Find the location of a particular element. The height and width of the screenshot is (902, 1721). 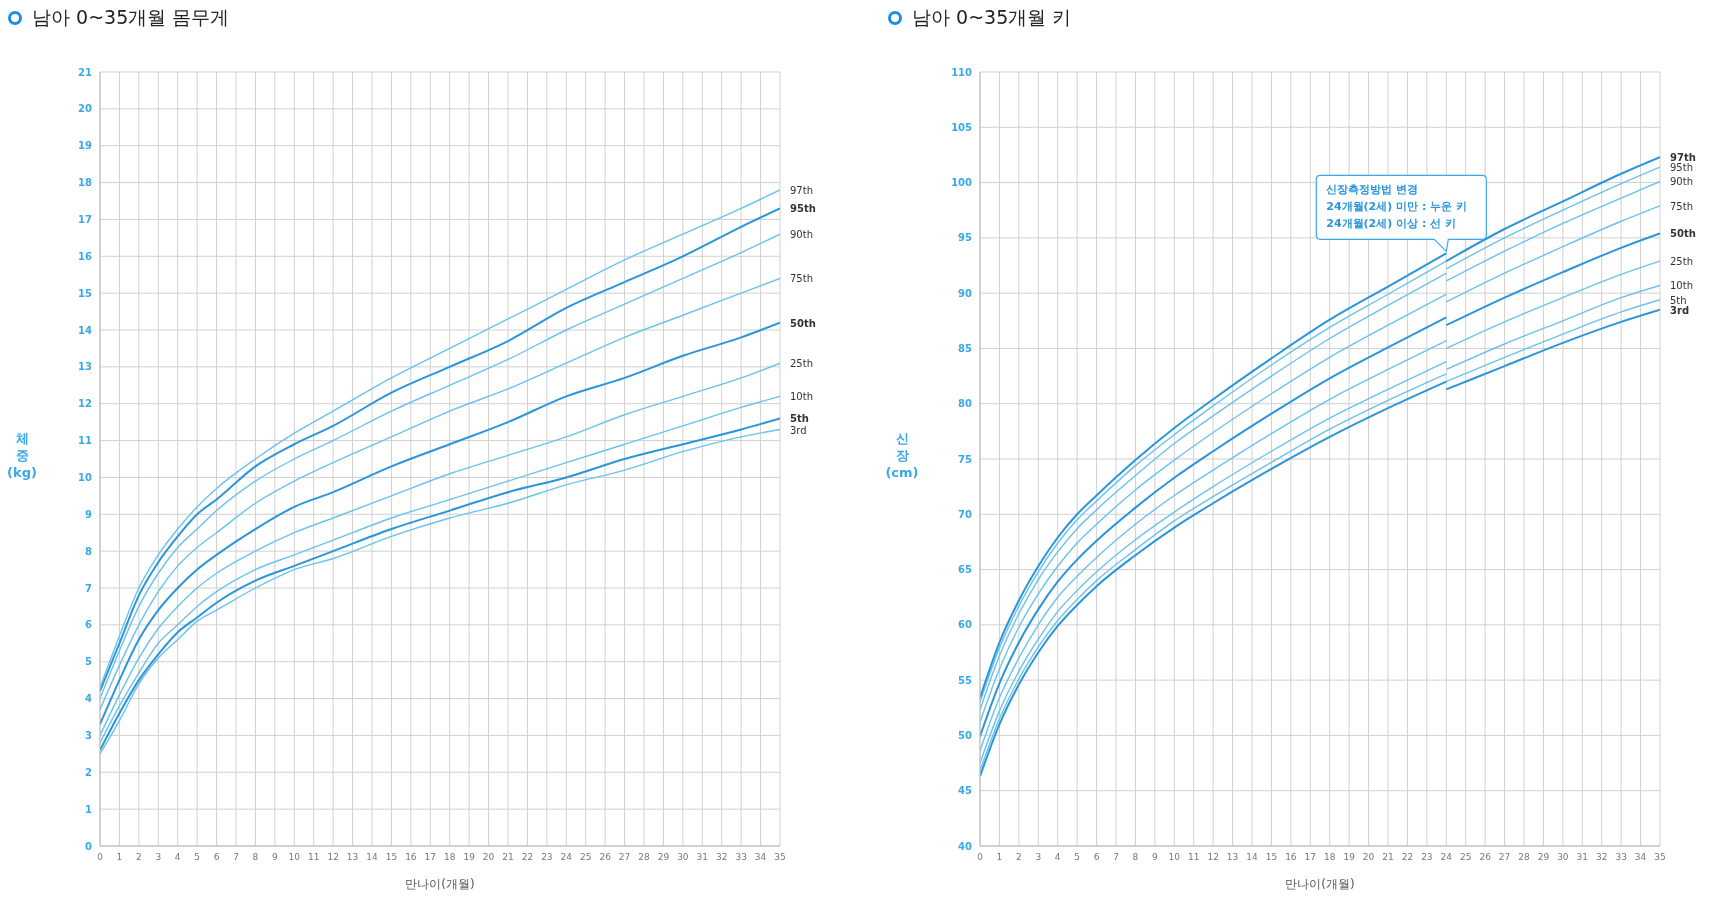

y-tick-label: 9 is located at coordinates (89, 514).